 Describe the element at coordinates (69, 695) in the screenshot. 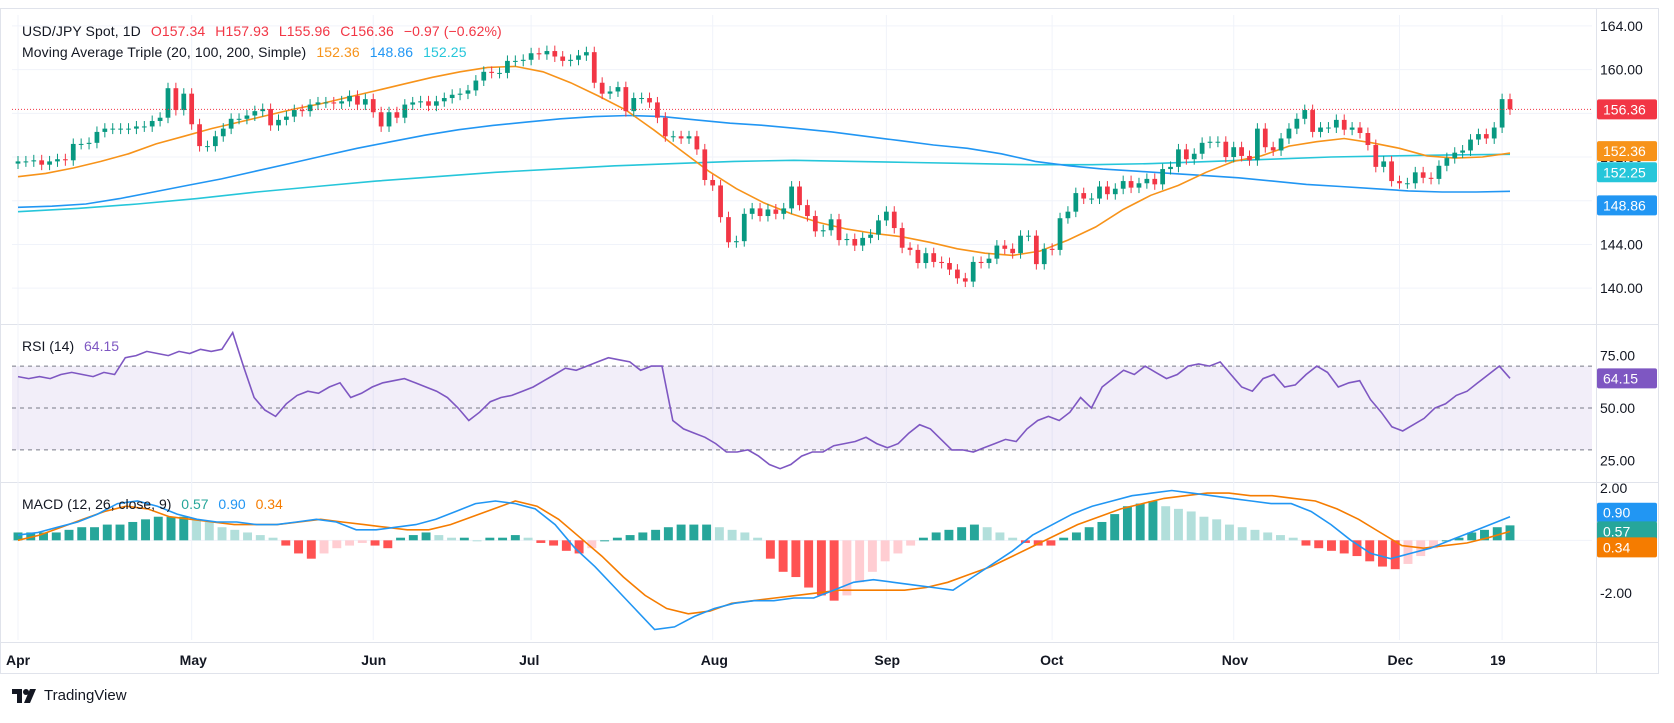

I see `tradingview-brand: TradingView` at that location.